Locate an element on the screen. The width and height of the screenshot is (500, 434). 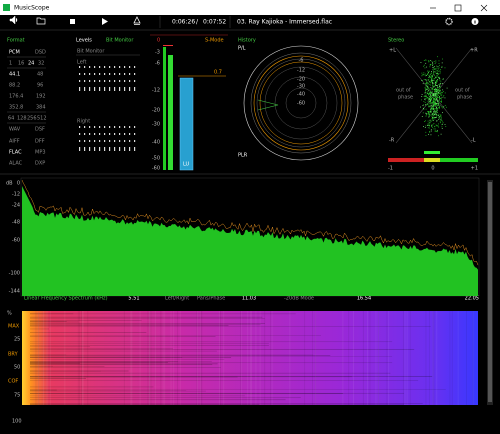
format-cell: 24 is located at coordinates (31, 64).